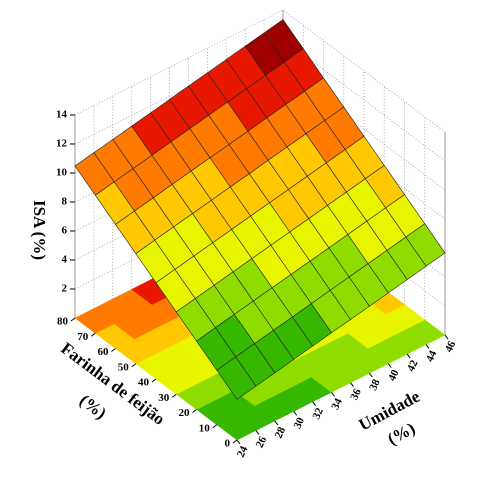 This screenshot has width=491, height=482. I want to click on surface-cell, so click(236, 378).